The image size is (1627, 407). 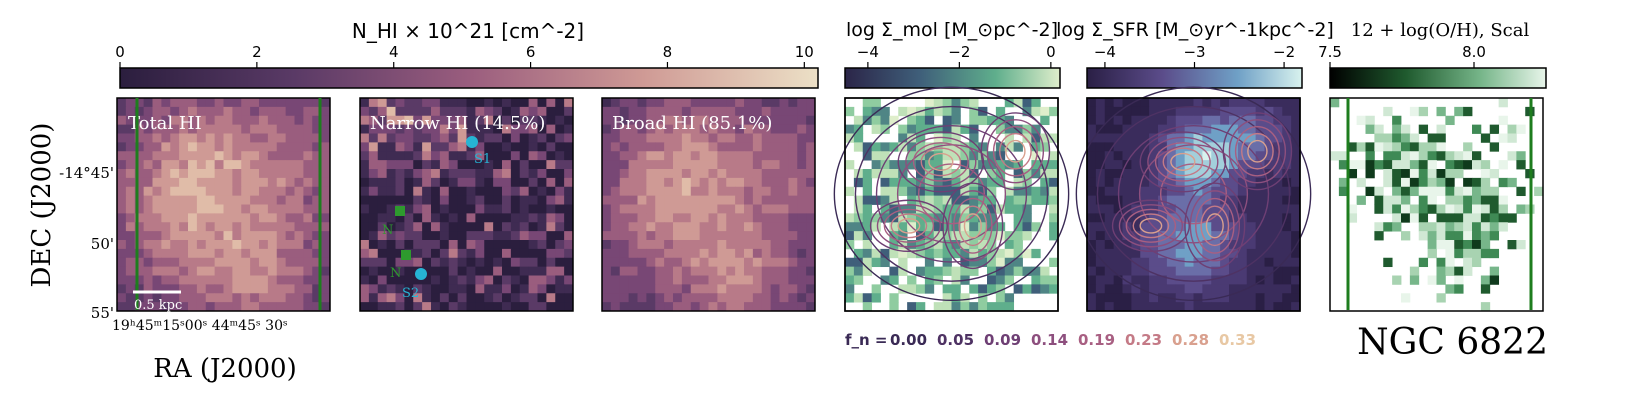 What do you see at coordinates (466, 204) in the screenshot?
I see `map-frame` at bounding box center [466, 204].